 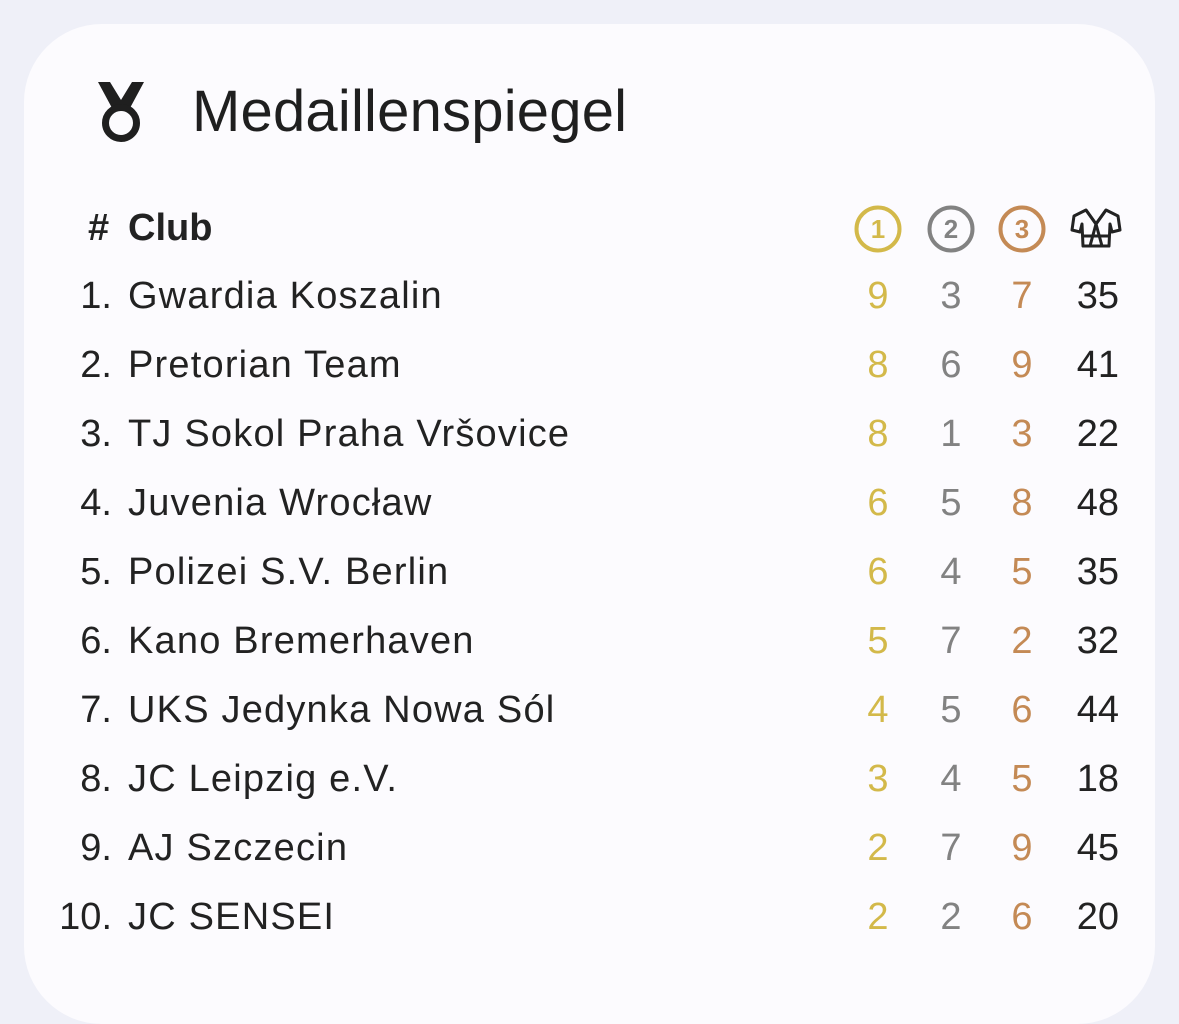 I want to click on total-count-cell: 32, so click(x=1097, y=641).